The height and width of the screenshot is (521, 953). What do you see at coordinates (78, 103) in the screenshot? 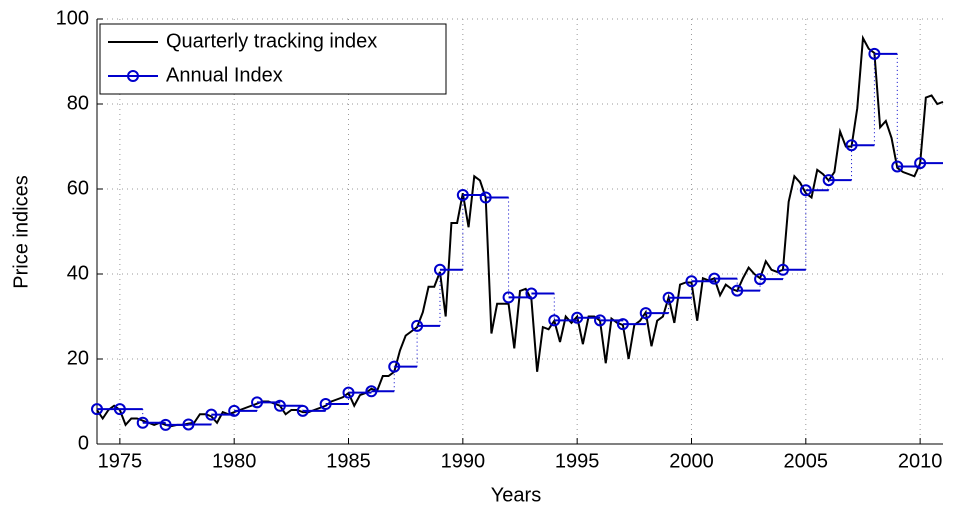
I see `y-tick-label: 80` at bounding box center [78, 103].